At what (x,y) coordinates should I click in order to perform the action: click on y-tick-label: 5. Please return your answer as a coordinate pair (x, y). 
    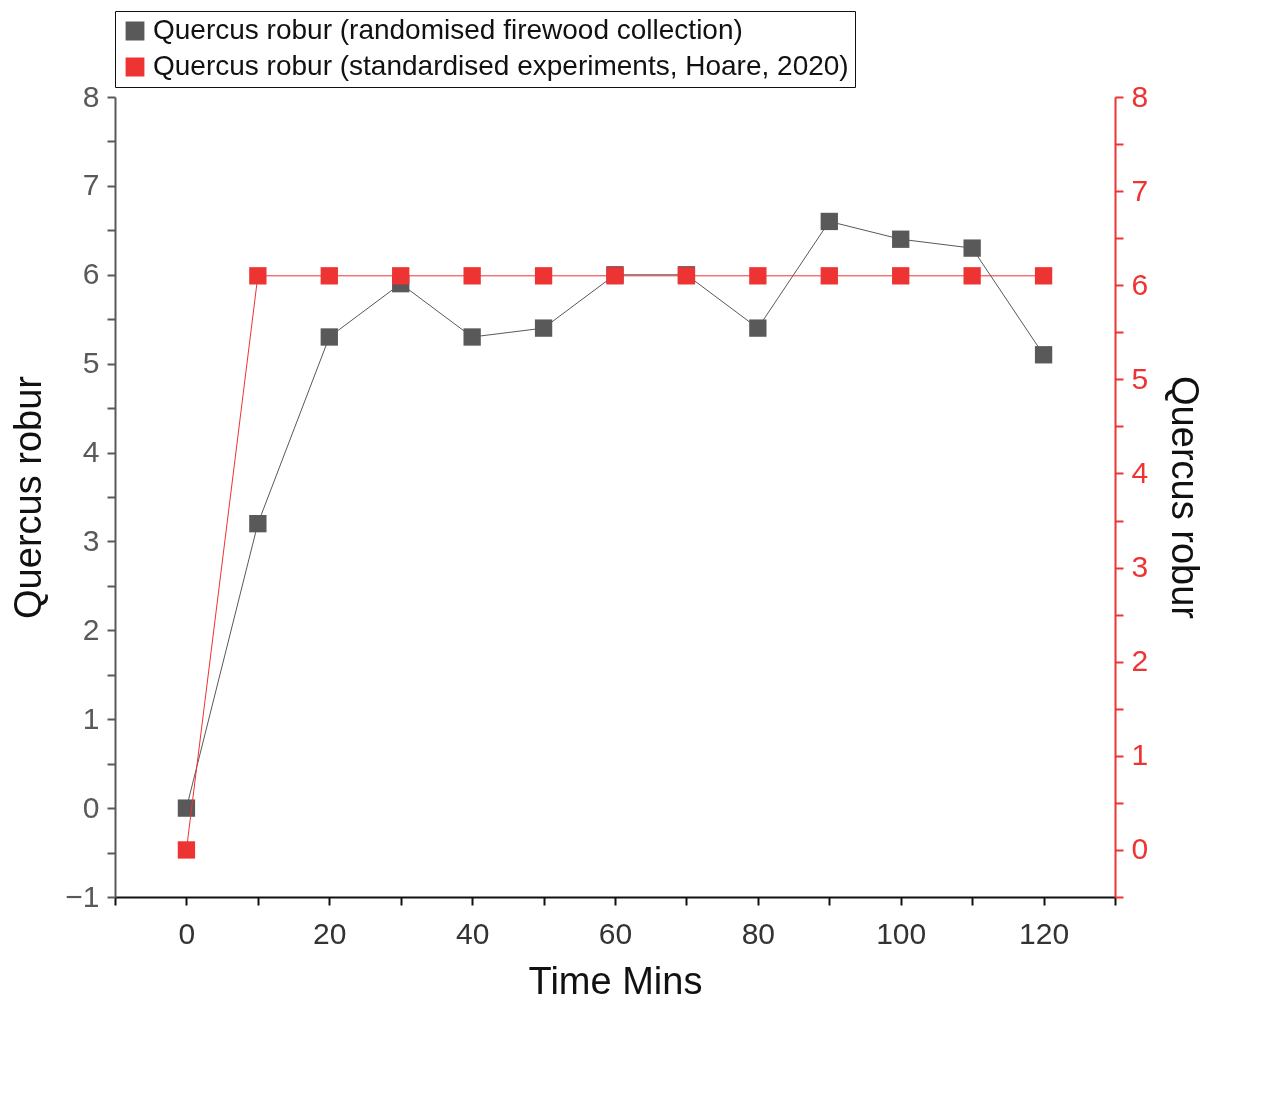
    Looking at the image, I should click on (91, 363).